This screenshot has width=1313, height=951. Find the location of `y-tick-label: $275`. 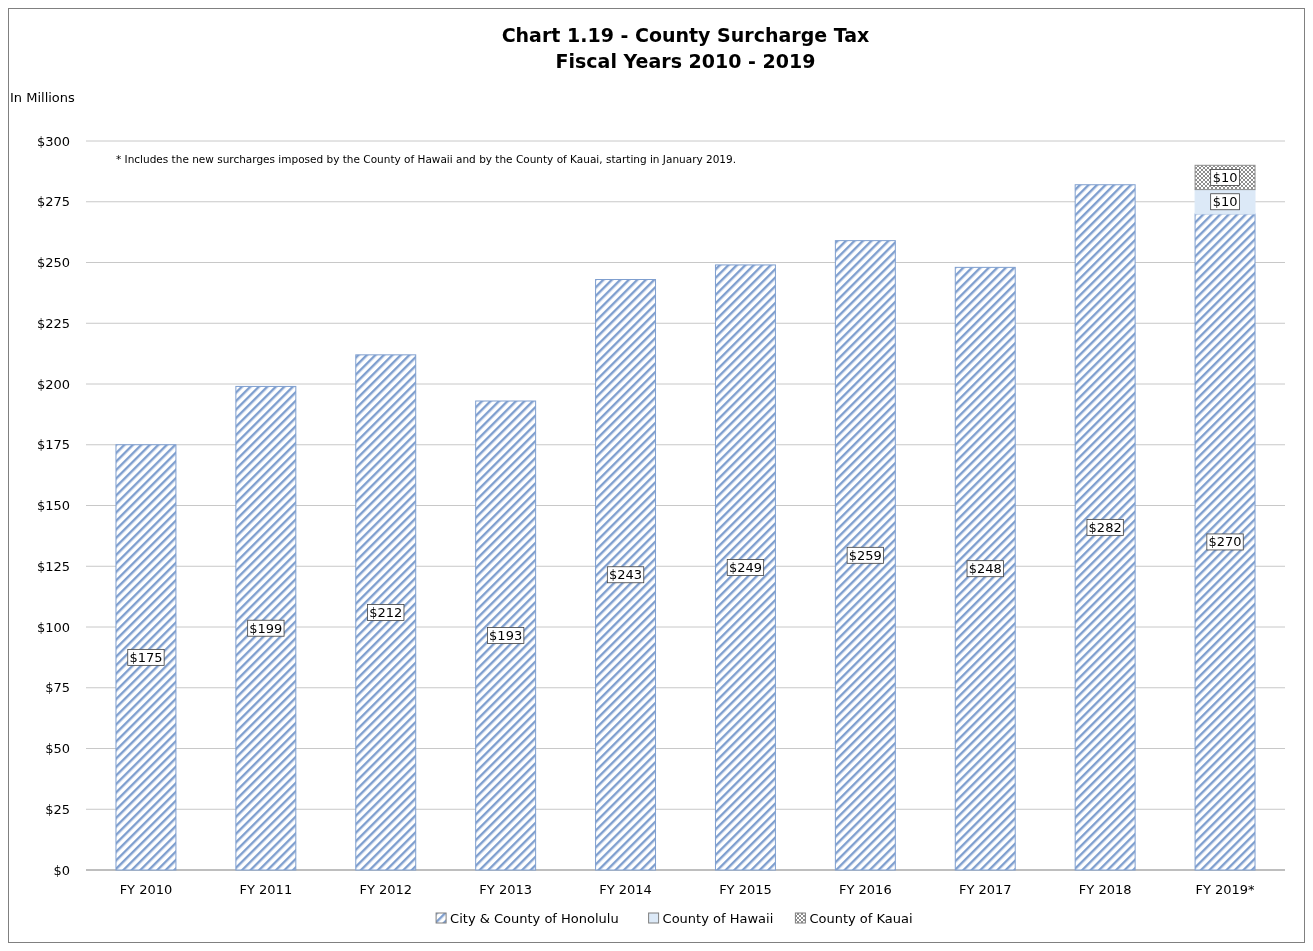

y-tick-label: $275 is located at coordinates (53, 202).